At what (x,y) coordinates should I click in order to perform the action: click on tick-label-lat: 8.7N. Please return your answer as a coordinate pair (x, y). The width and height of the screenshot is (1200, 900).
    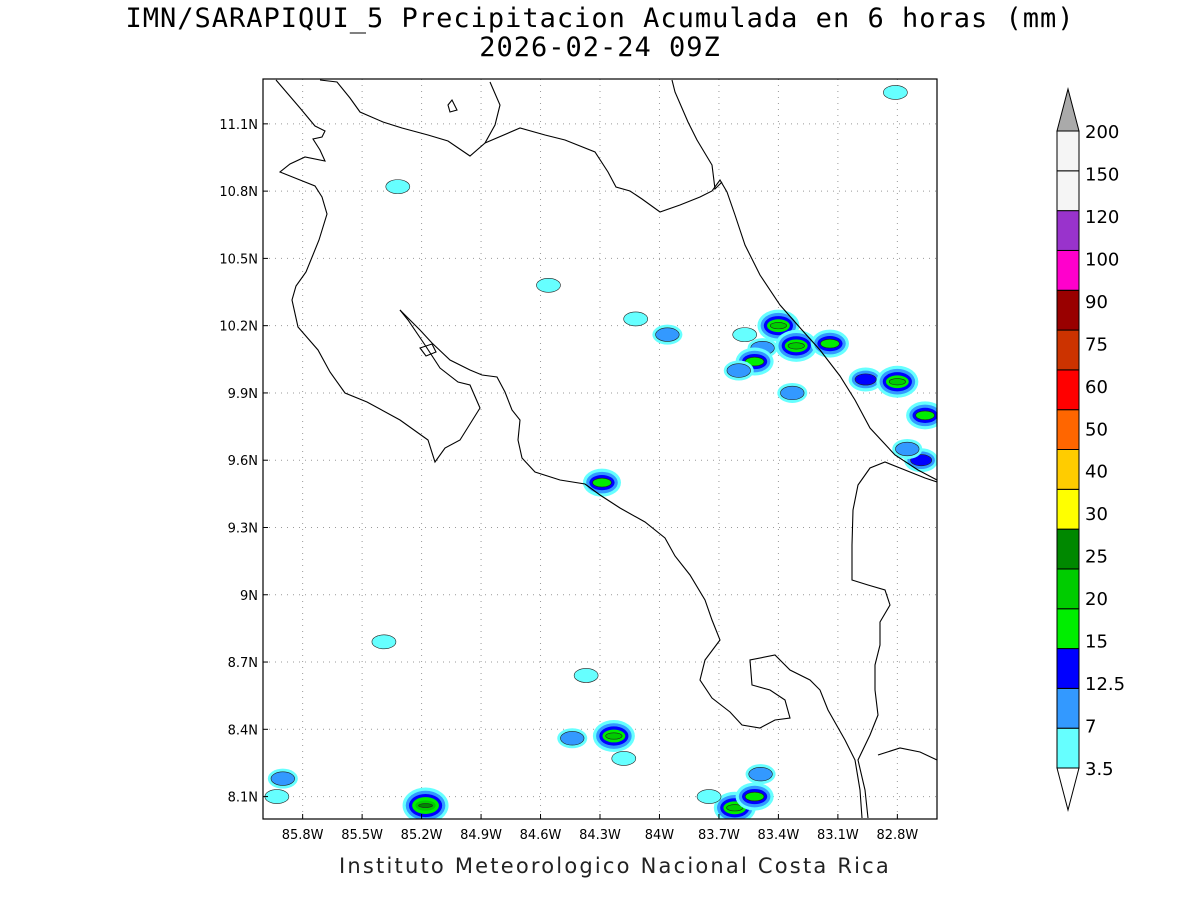
    Looking at the image, I should click on (243, 663).